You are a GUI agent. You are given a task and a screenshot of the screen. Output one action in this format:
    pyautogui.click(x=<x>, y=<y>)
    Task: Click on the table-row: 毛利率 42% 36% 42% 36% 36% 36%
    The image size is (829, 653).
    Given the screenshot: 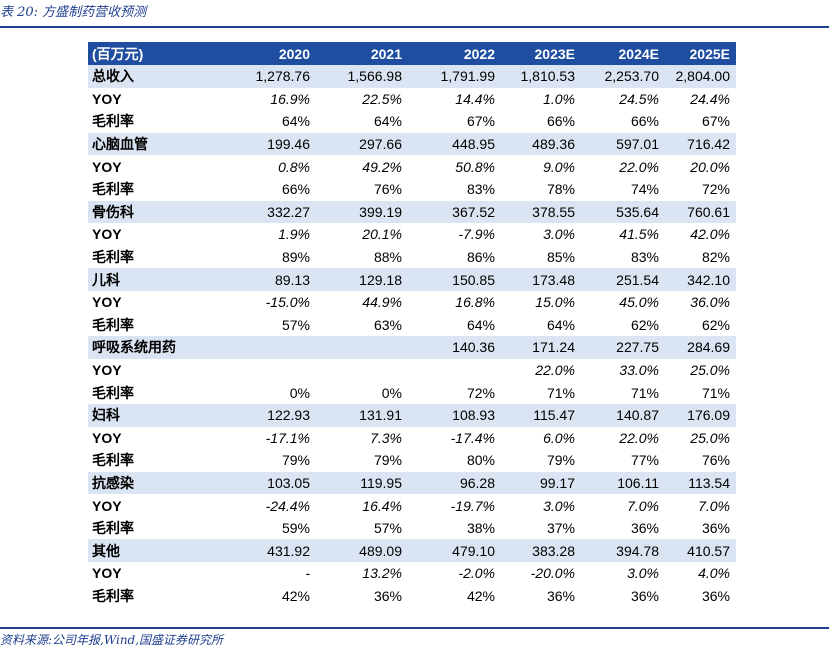 What is the action you would take?
    pyautogui.click(x=412, y=596)
    